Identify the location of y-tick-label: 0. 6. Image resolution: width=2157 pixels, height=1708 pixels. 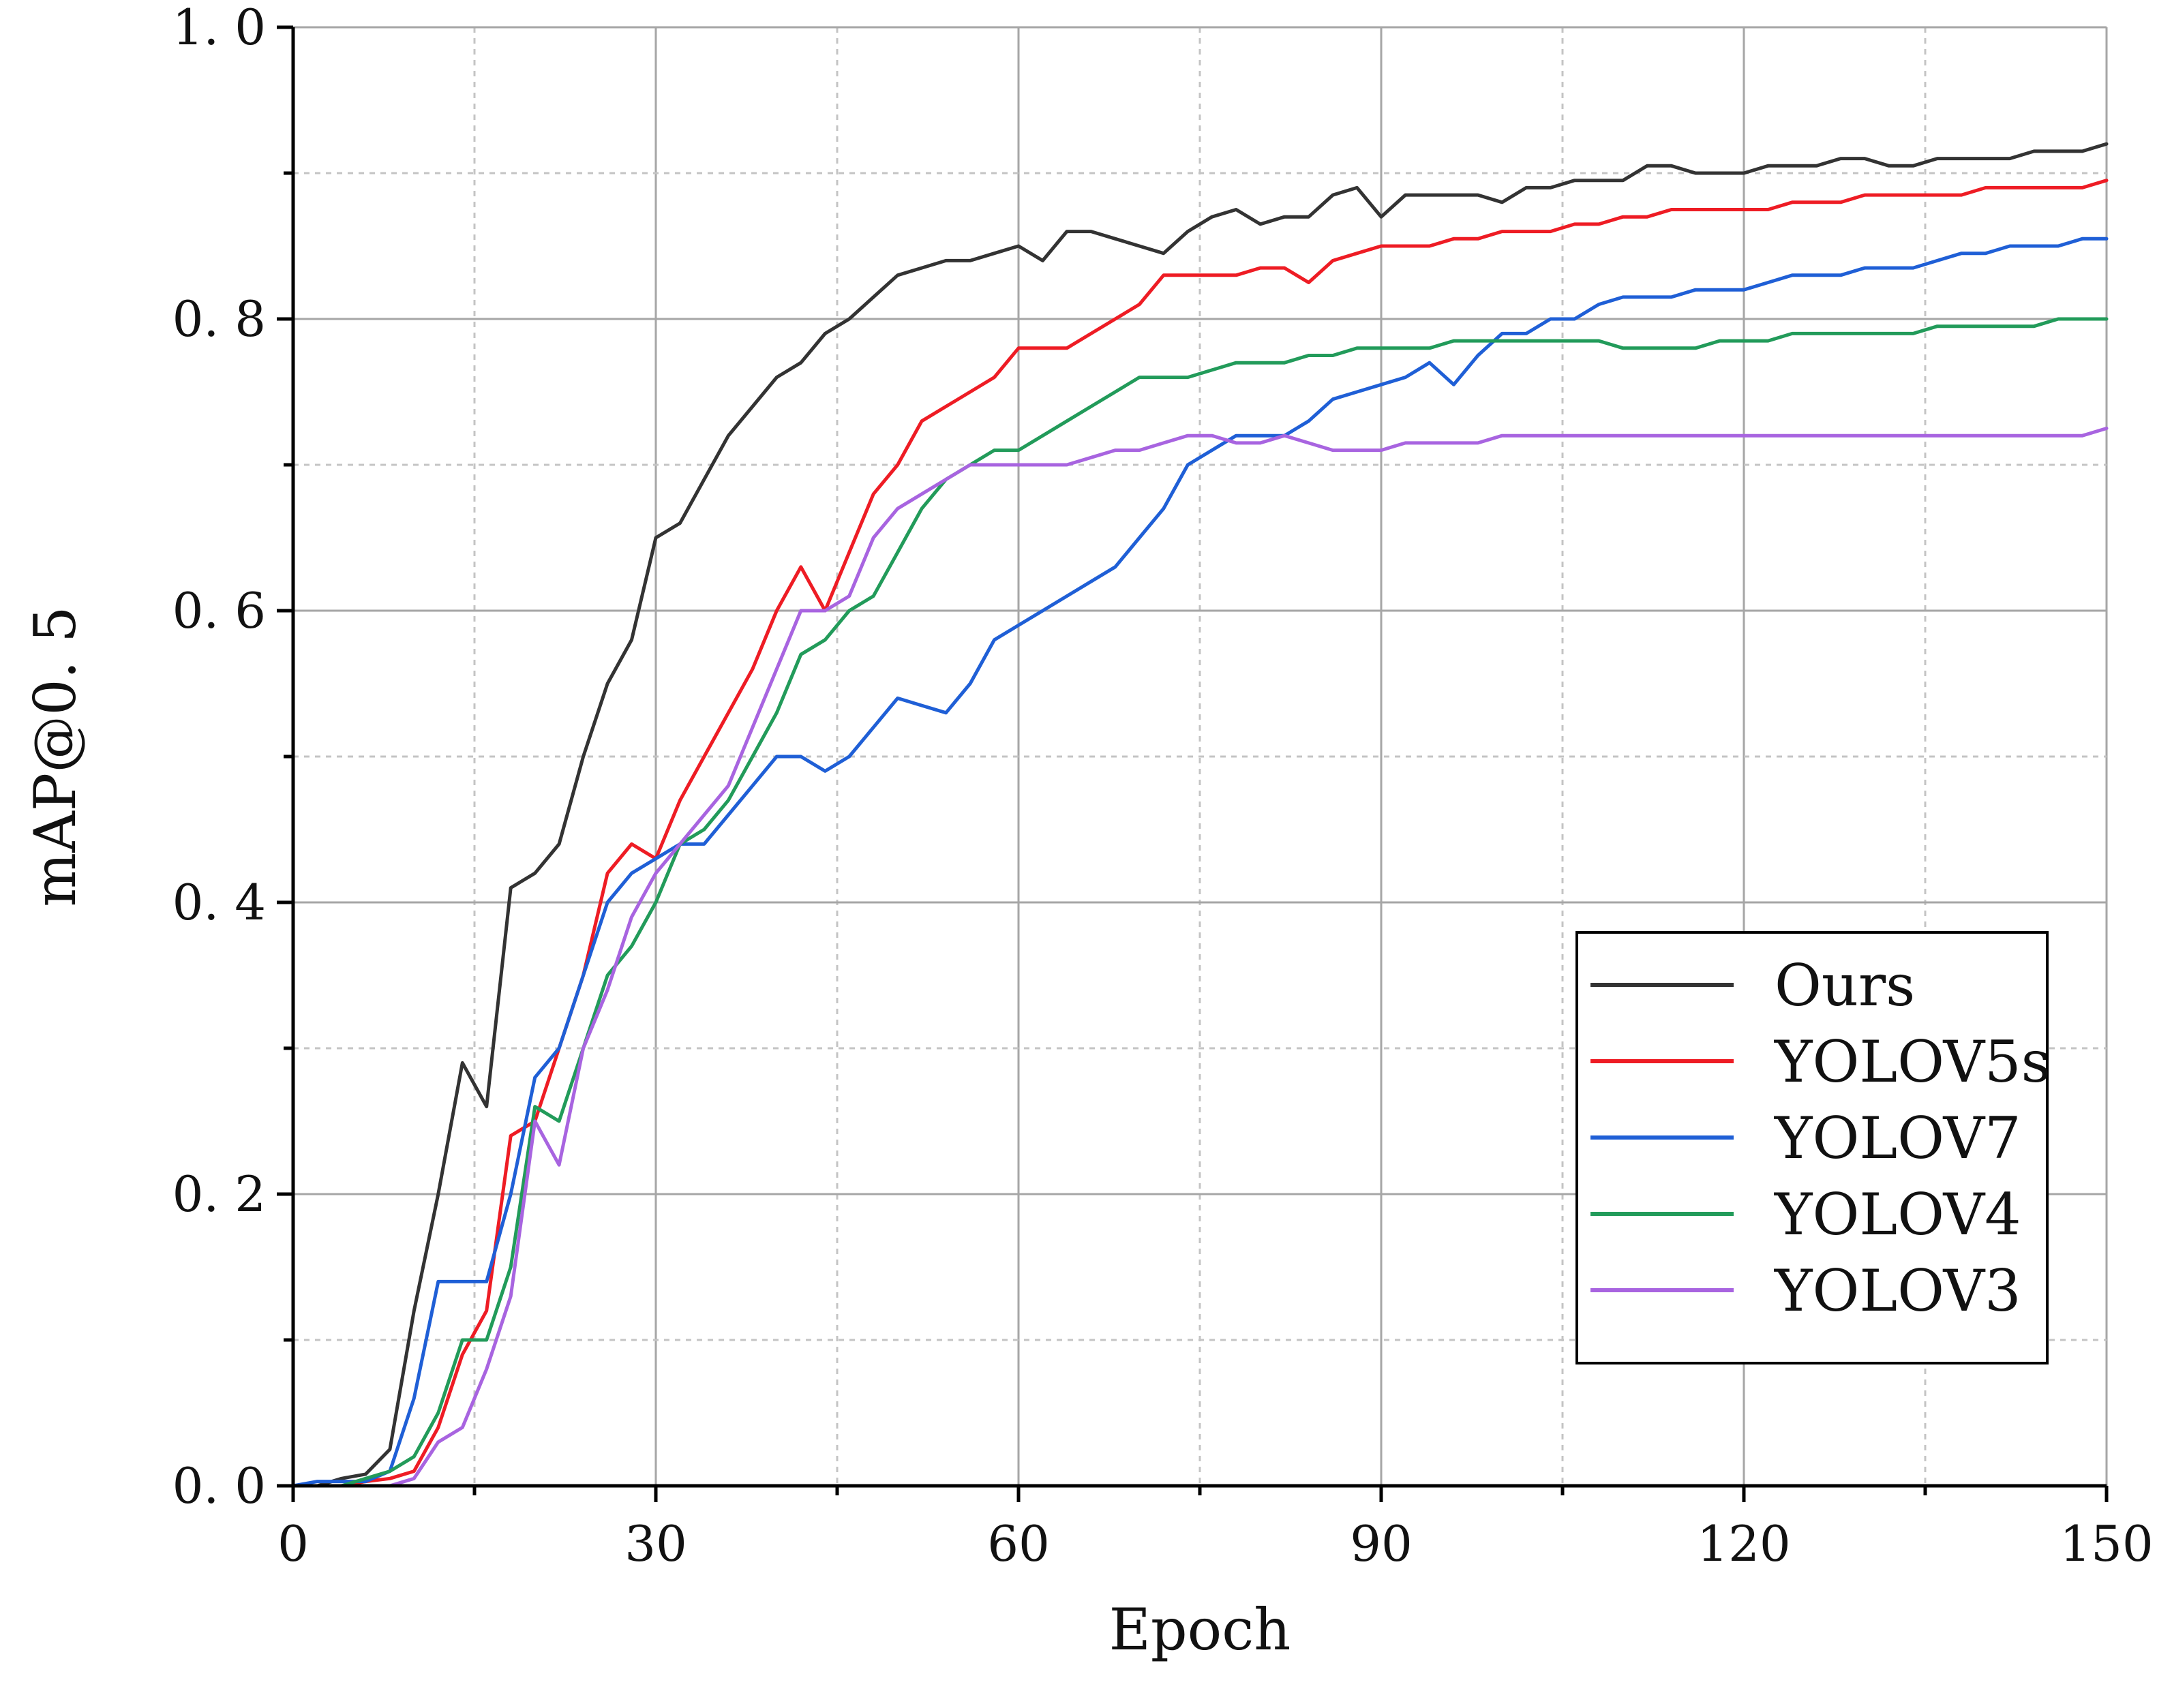
(219, 610).